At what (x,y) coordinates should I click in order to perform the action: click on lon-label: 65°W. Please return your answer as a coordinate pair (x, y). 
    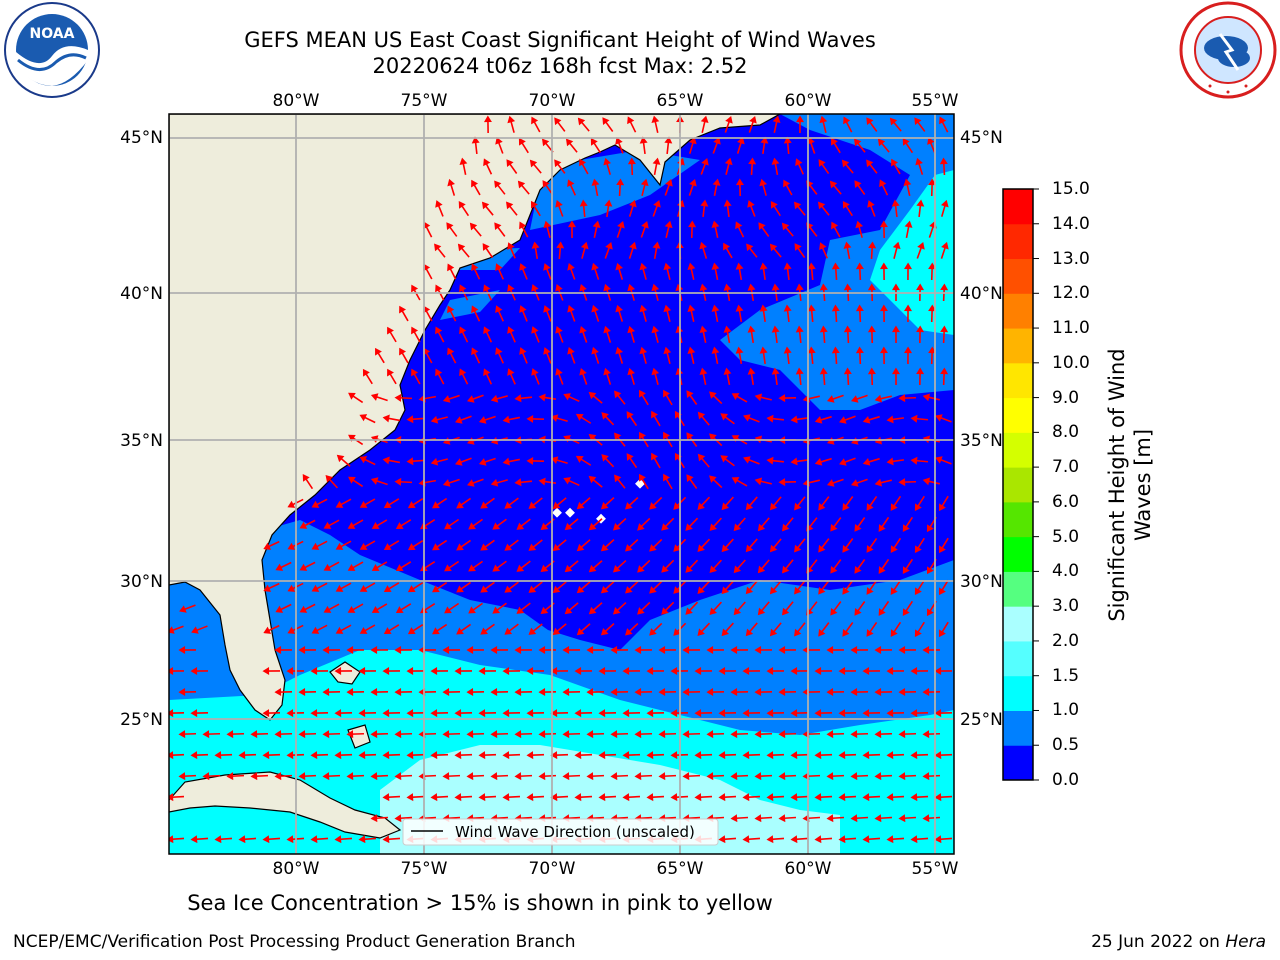
    Looking at the image, I should click on (680, 869).